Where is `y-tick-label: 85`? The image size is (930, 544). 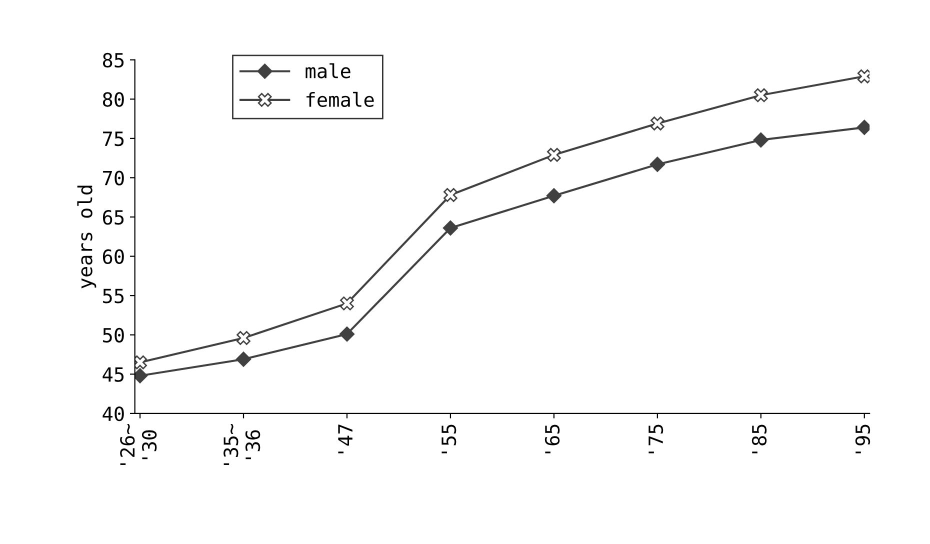
y-tick-label: 85 is located at coordinates (113, 60).